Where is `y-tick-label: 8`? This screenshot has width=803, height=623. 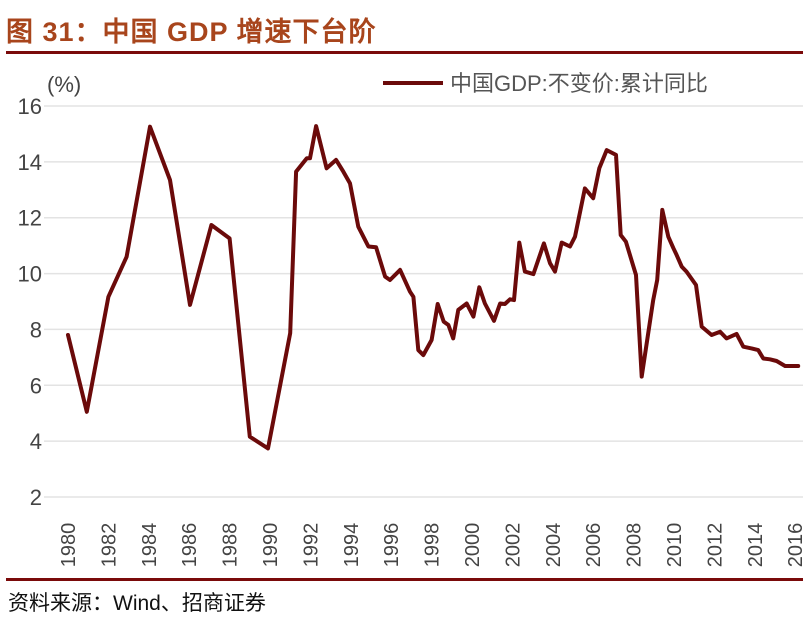
y-tick-label: 8 is located at coordinates (36, 329).